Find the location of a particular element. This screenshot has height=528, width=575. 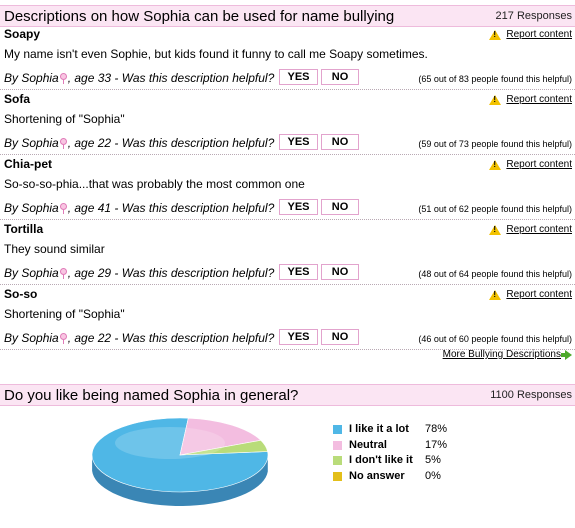

entry-name: So-so is located at coordinates (21, 294).